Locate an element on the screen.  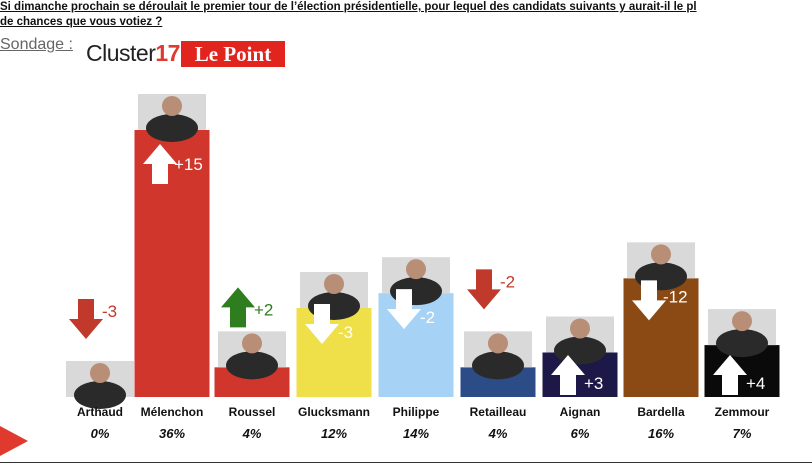
candidate-photo-roussel is located at coordinates (252, 355).